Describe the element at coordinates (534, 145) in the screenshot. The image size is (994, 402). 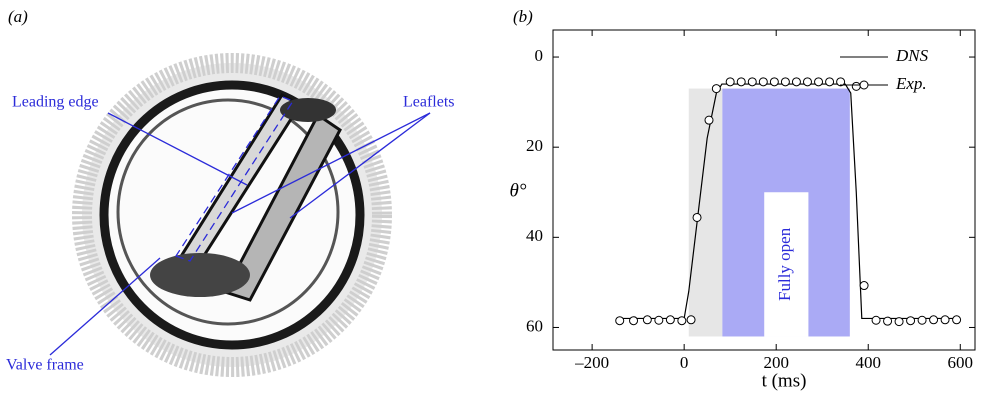
I see `y-tick-label: 20` at that location.